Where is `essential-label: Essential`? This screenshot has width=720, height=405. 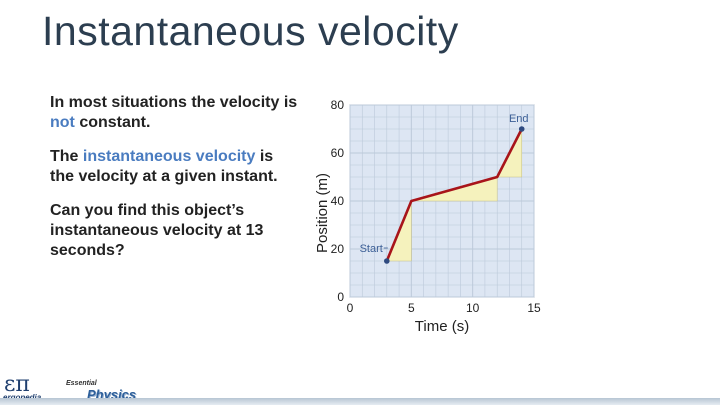
essential-label: Essential is located at coordinates (81, 383).